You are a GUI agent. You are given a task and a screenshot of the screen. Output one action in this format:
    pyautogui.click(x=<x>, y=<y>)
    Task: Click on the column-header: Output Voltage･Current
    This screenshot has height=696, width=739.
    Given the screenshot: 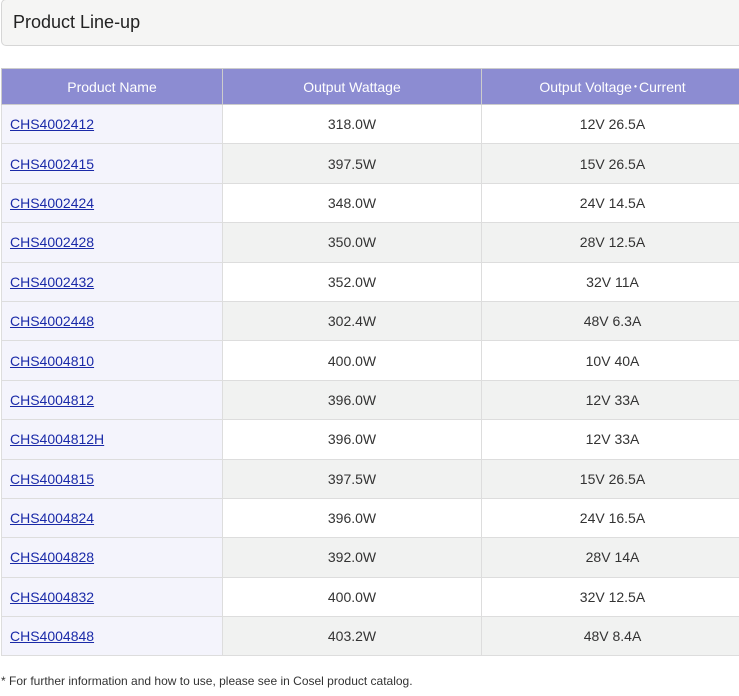 What is the action you would take?
    pyautogui.click(x=610, y=86)
    